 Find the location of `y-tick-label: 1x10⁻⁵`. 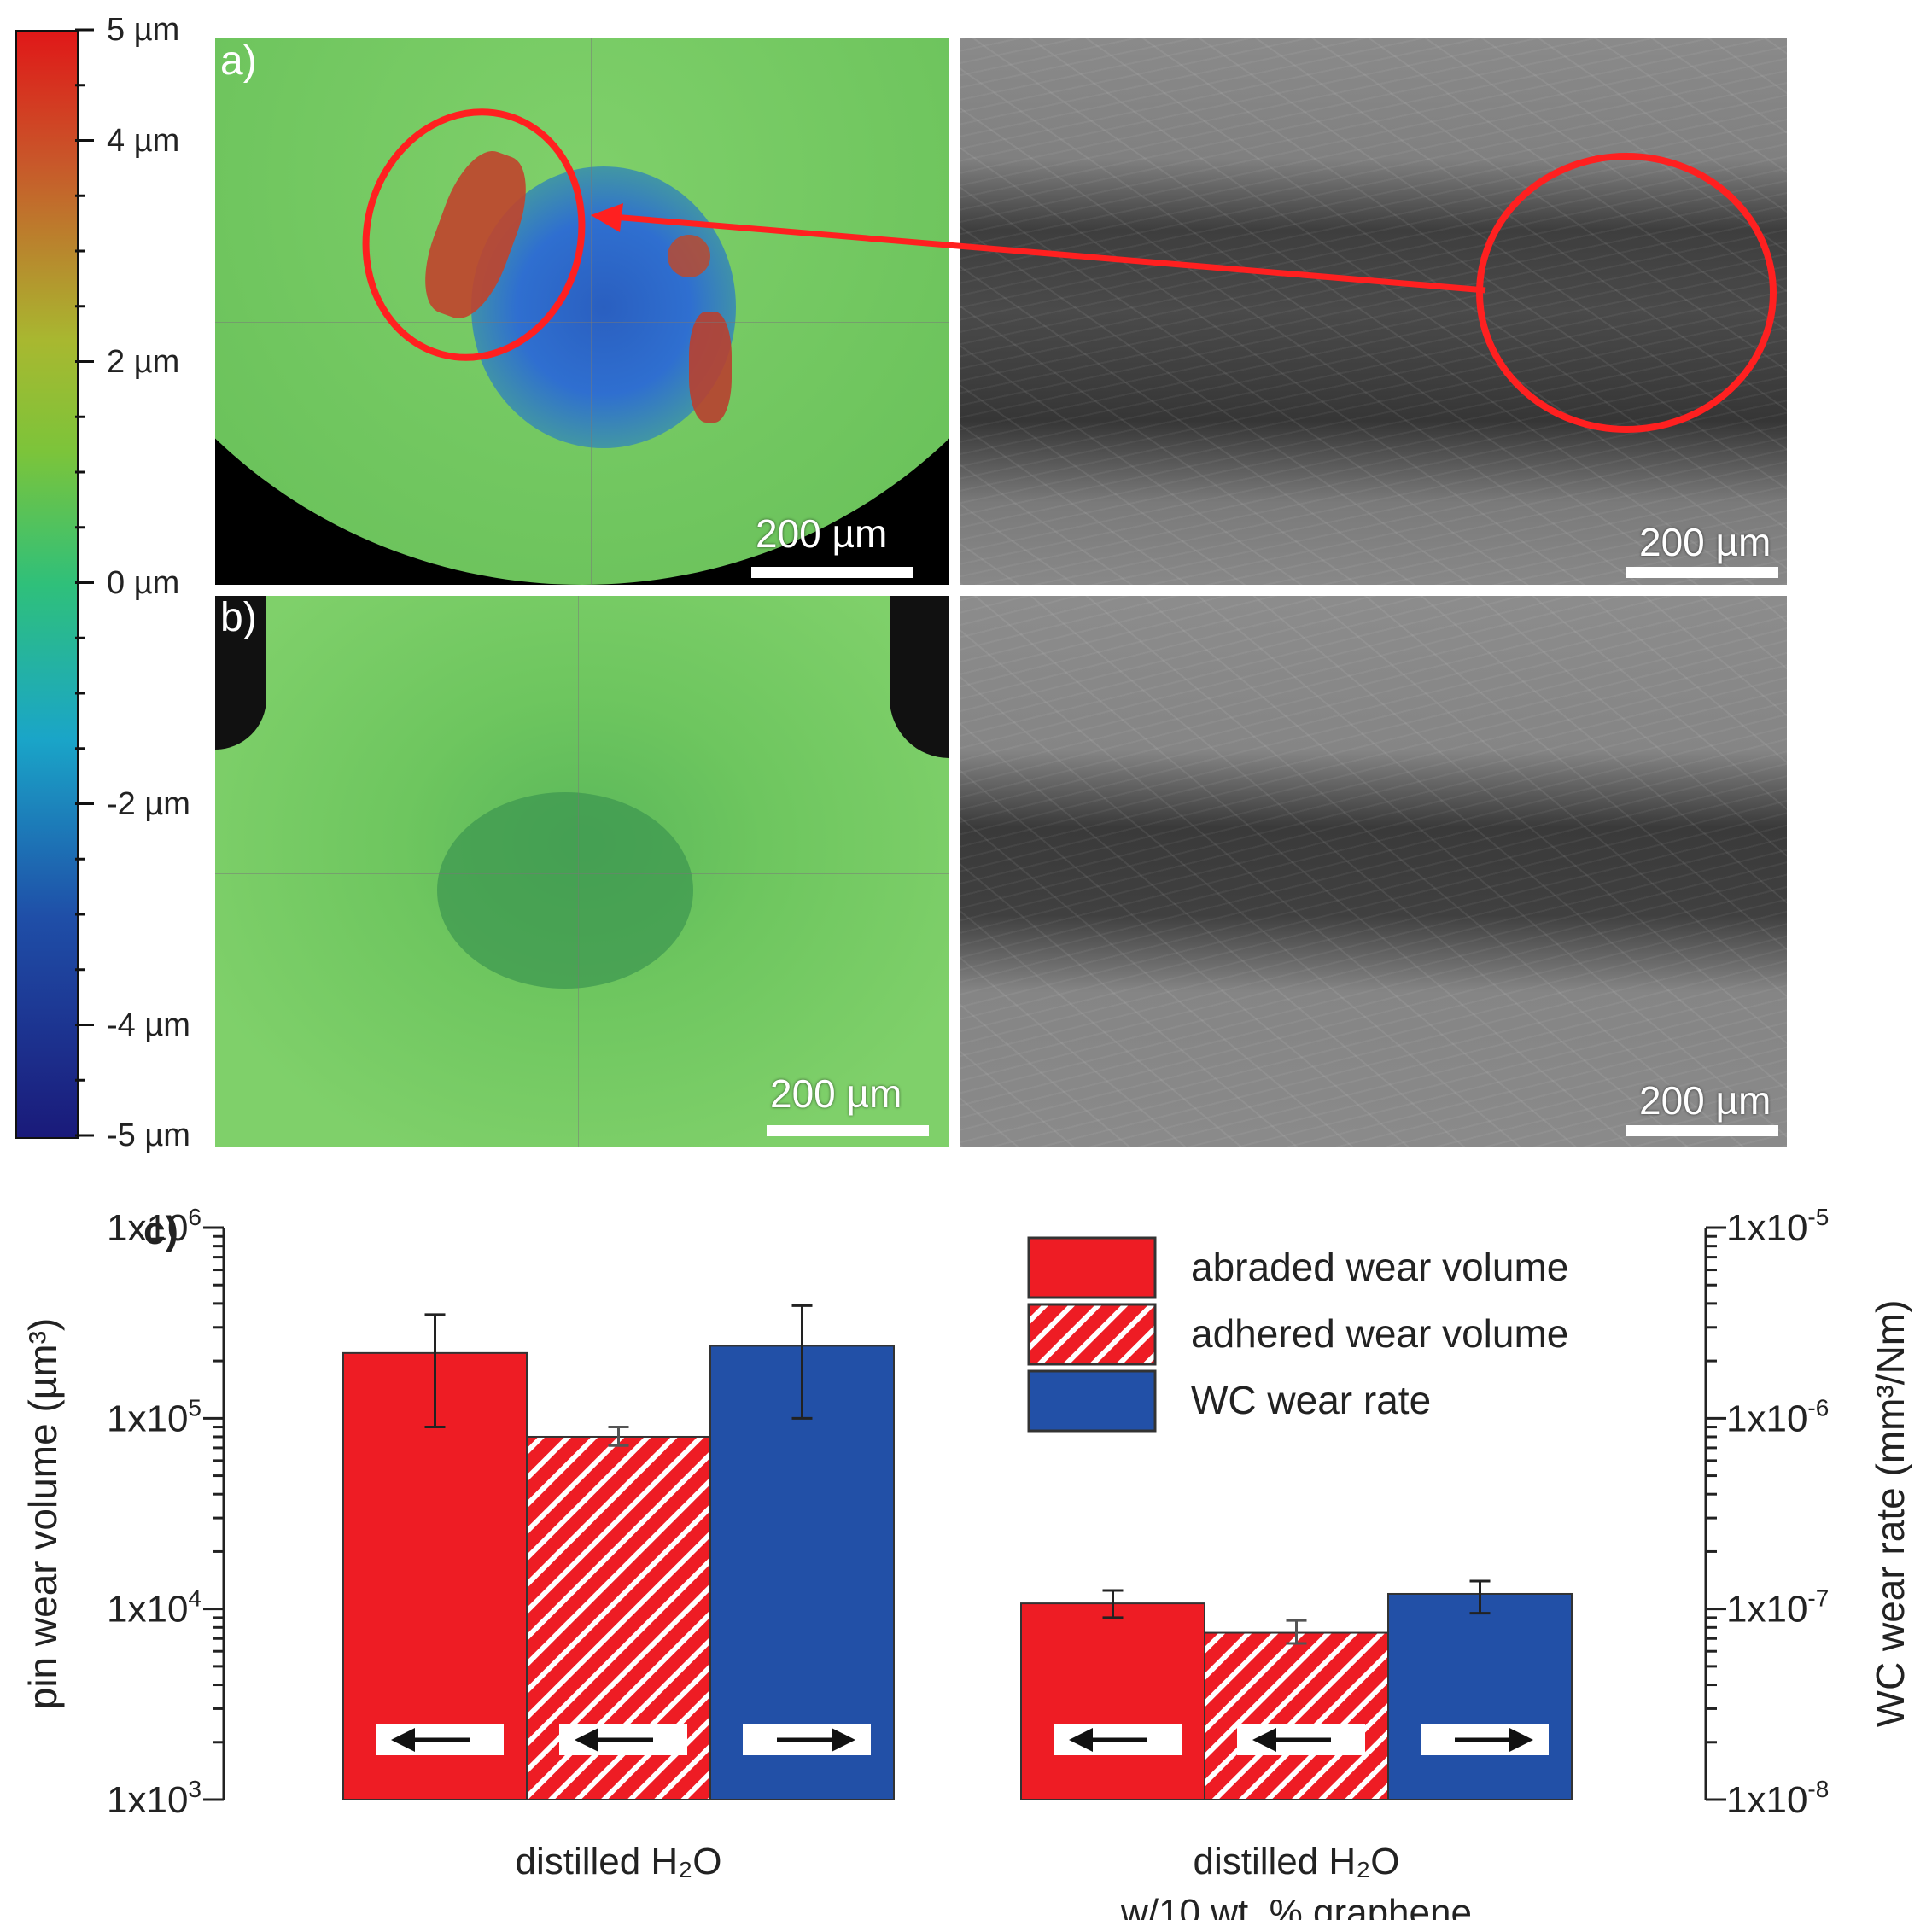

y-tick-label: 1x10⁻⁵ is located at coordinates (1778, 1226).